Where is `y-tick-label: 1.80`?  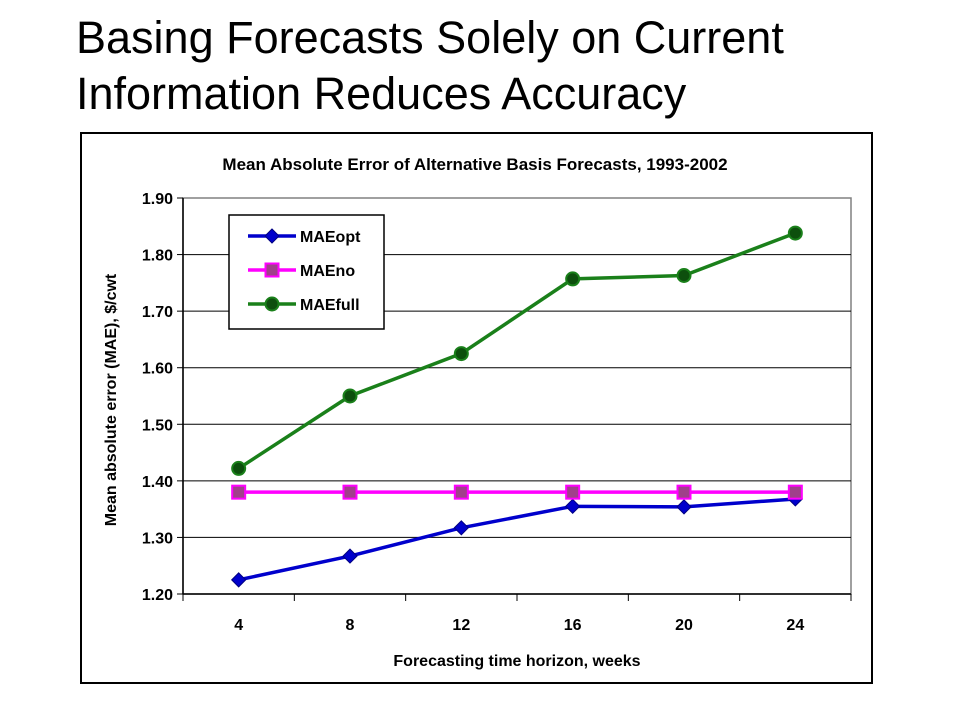 y-tick-label: 1.80 is located at coordinates (157, 256).